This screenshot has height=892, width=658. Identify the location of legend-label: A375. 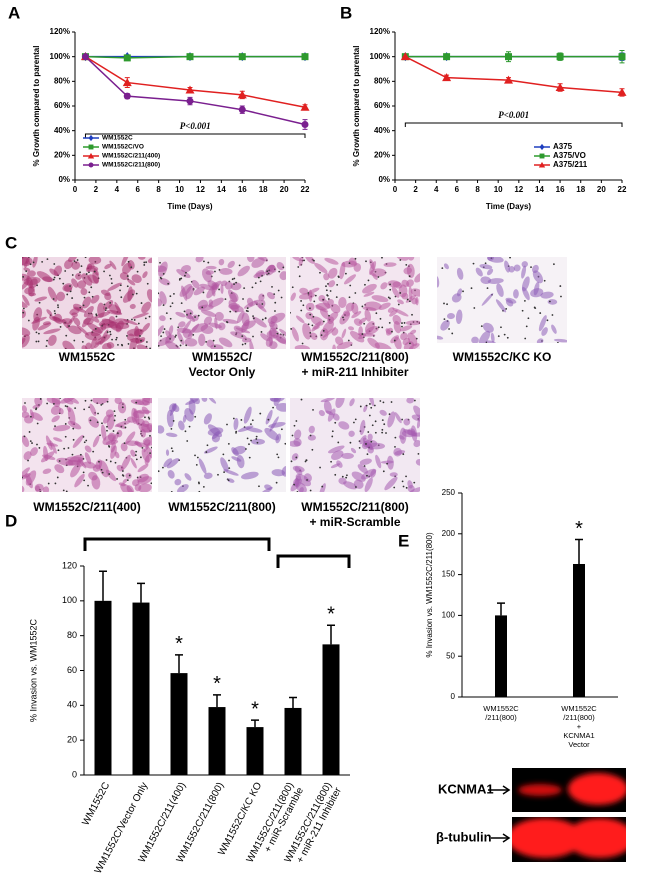
(563, 146).